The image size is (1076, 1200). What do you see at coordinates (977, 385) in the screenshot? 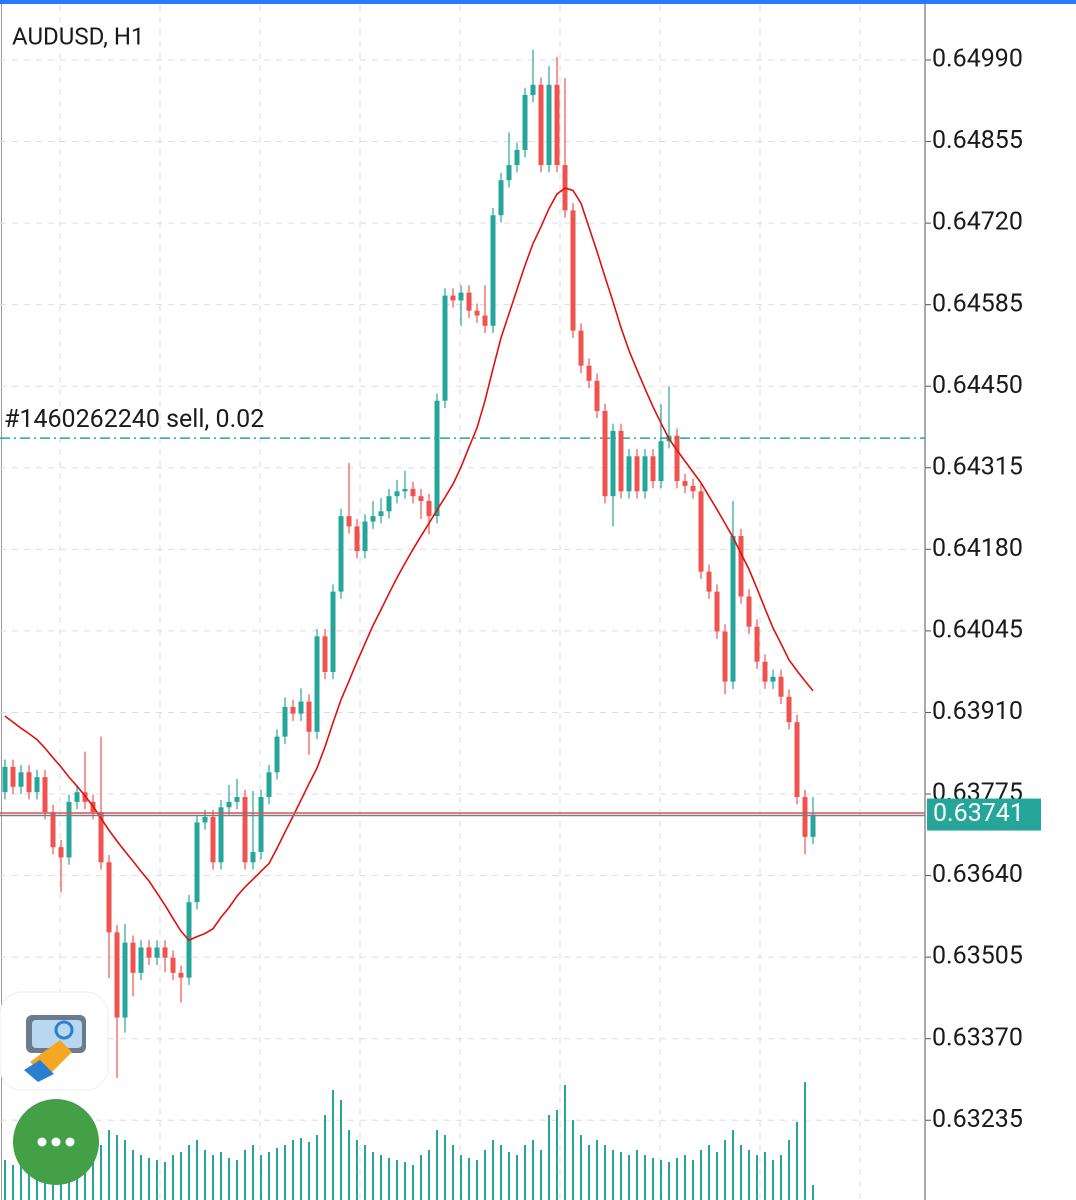
I see `y-tick-label: 0.64450` at bounding box center [977, 385].